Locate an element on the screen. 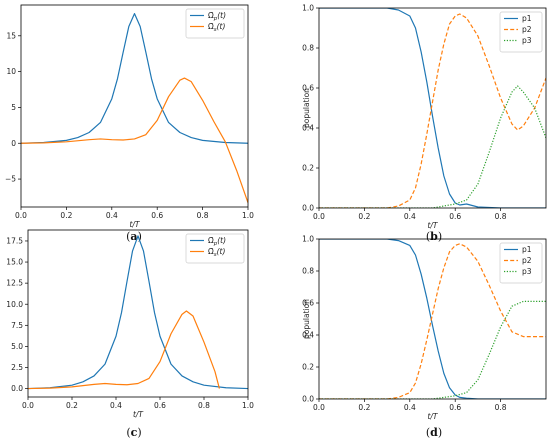 This screenshot has height=447, width=550. y-tick-label: 10 is located at coordinates (11, 71).